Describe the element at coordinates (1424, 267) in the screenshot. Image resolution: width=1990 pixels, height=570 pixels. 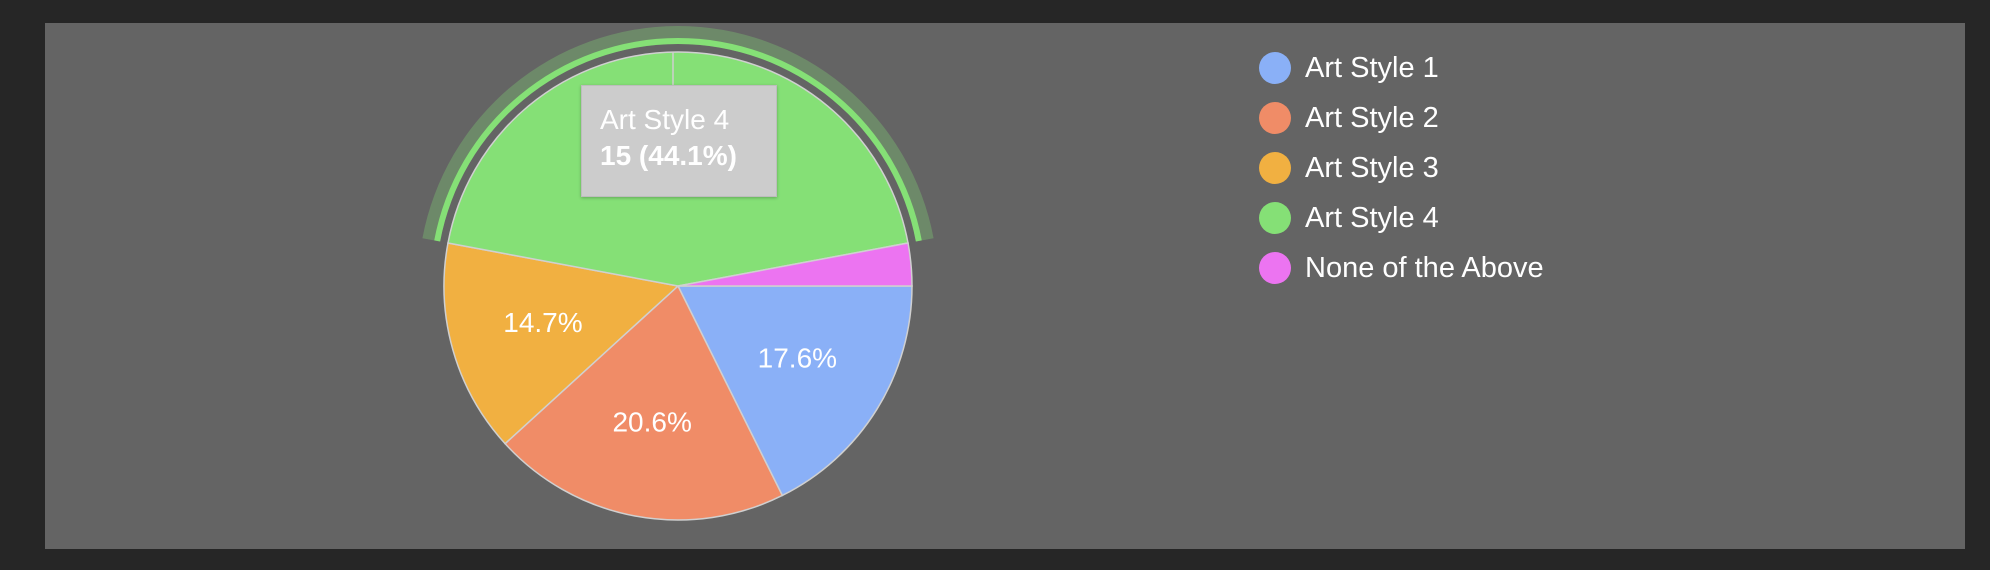
I see `legend-label: None of the Above` at that location.